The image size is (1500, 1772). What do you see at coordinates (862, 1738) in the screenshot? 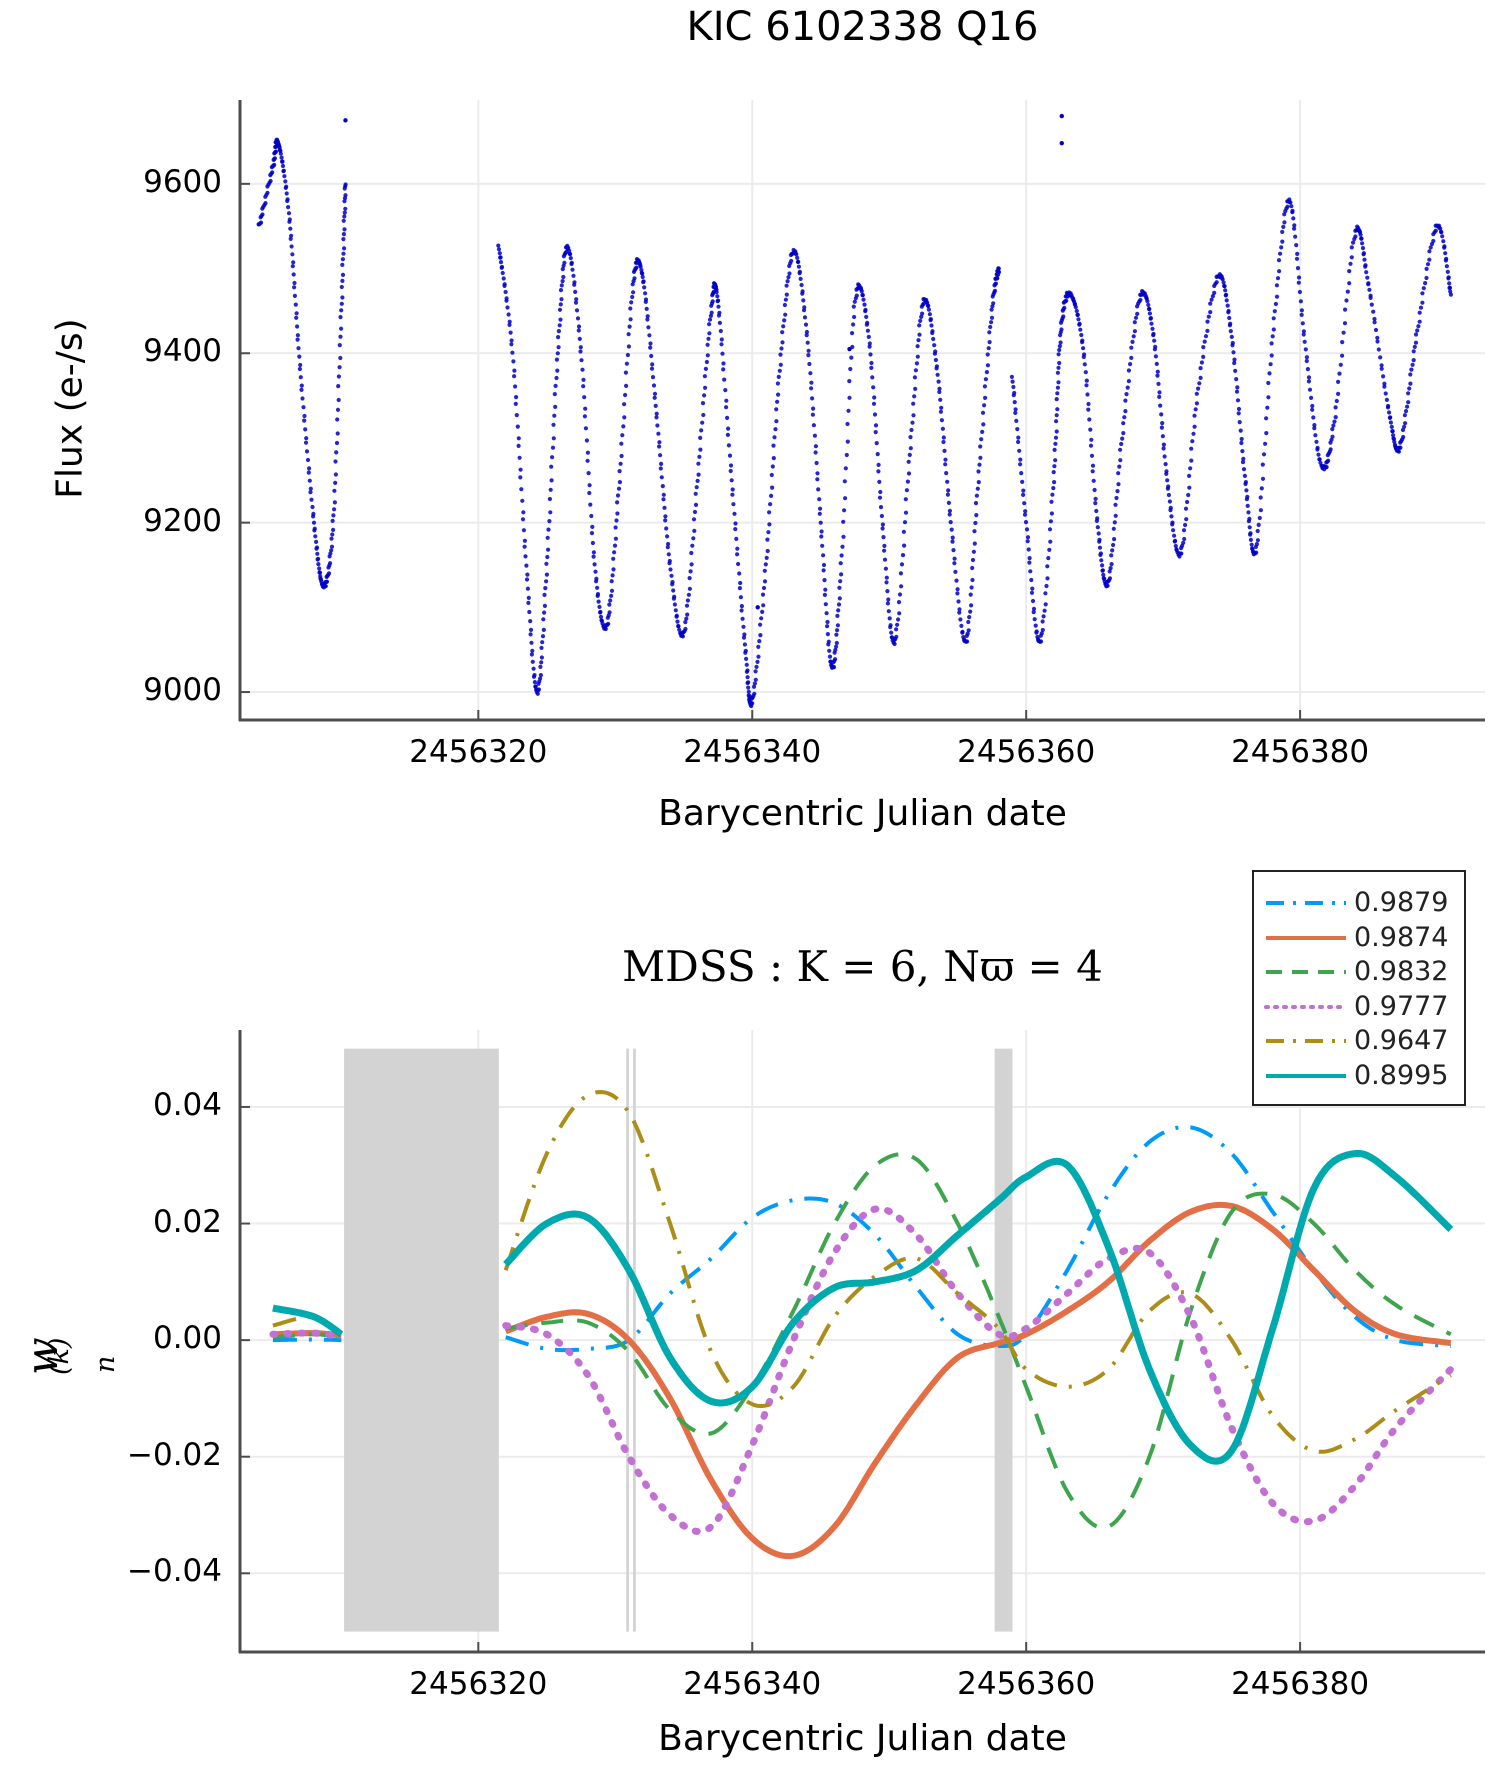
I see `bottom-x-axis-label: Barycentric Julian date` at bounding box center [862, 1738].